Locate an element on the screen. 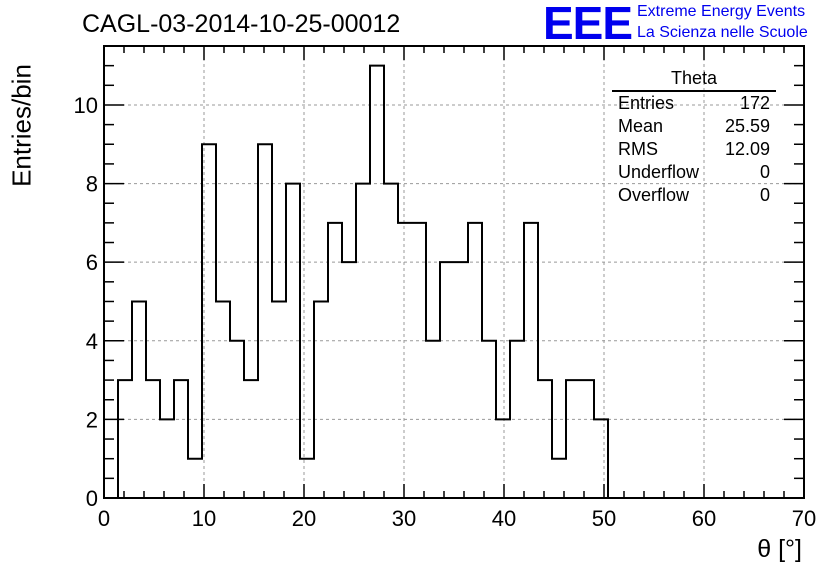 This screenshot has height=572, width=836. stats-row-mean: Mean 25.59 is located at coordinates (694, 126).